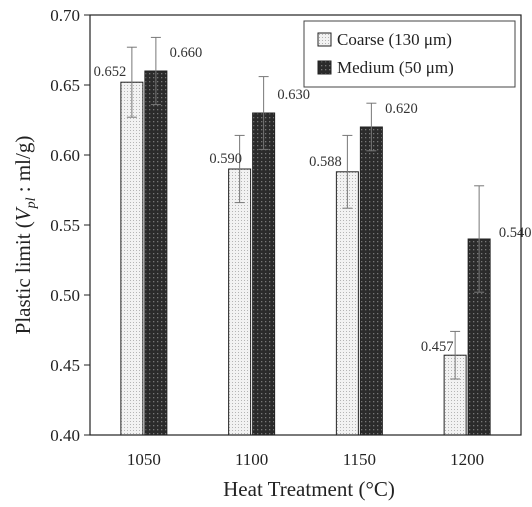 The width and height of the screenshot is (532, 507). I want to click on x-tick-label: 1200, so click(467, 459).